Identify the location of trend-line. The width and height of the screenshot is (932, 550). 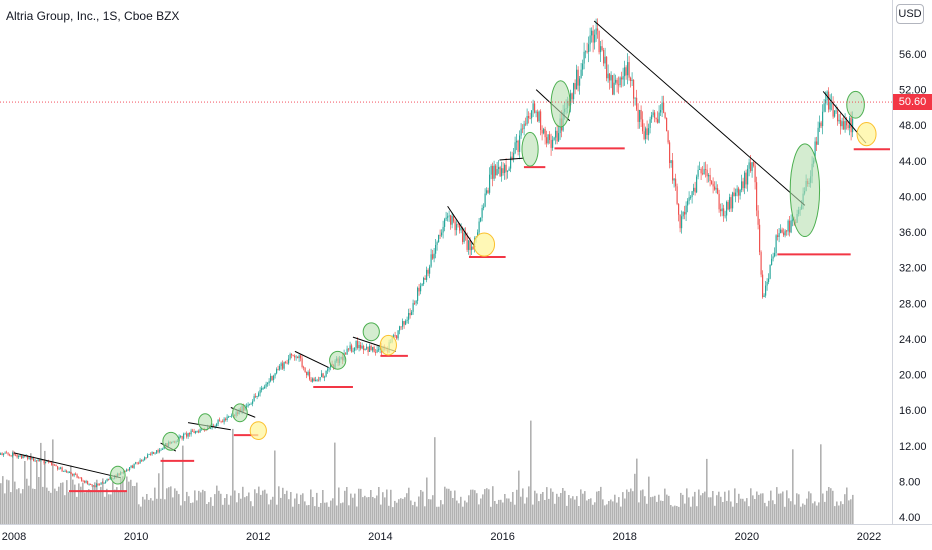
(67, 465).